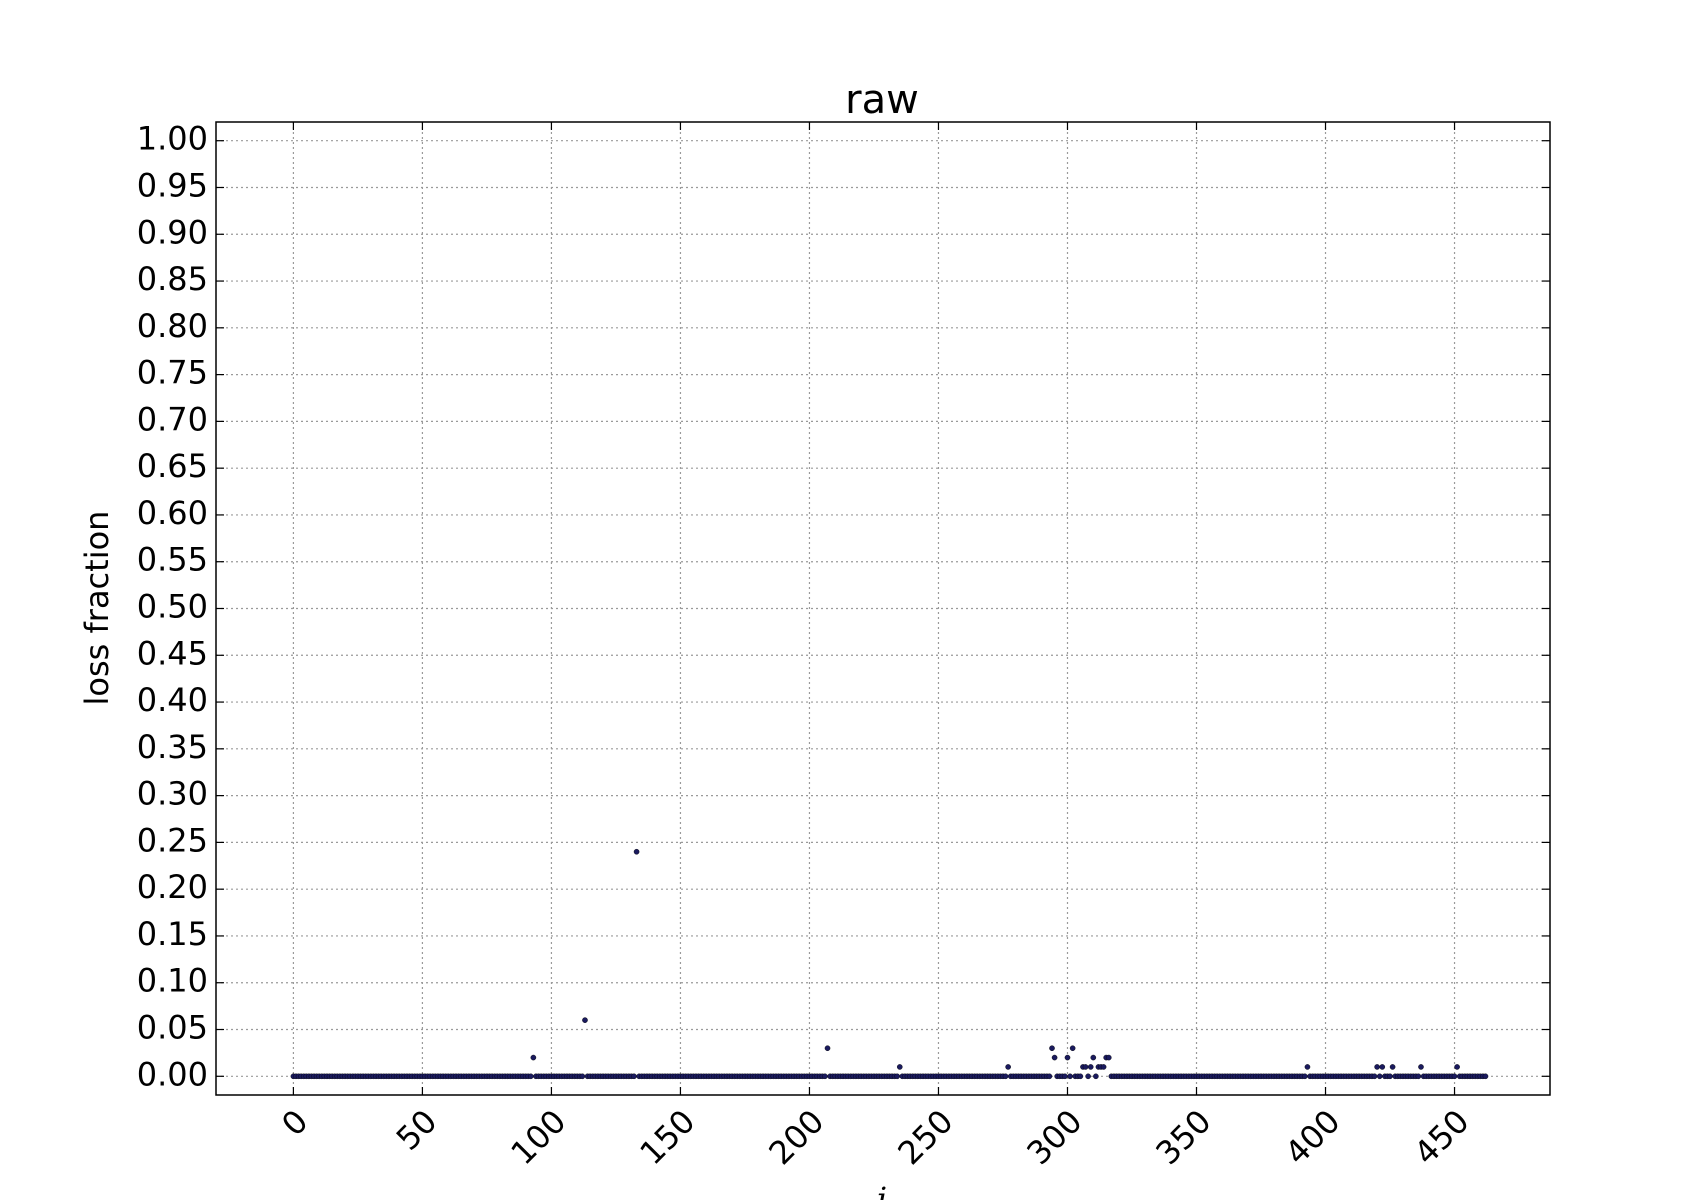 This screenshot has height=1200, width=1700. What do you see at coordinates (172, 279) in the screenshot?
I see `y-tick-label: 0.85` at bounding box center [172, 279].